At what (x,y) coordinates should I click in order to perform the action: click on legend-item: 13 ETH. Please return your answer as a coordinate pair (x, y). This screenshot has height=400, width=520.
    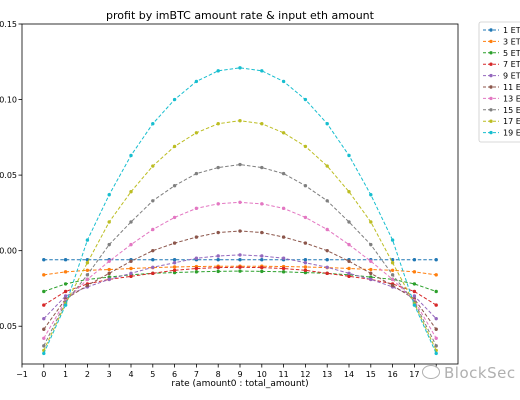
    Looking at the image, I should click on (501, 98).